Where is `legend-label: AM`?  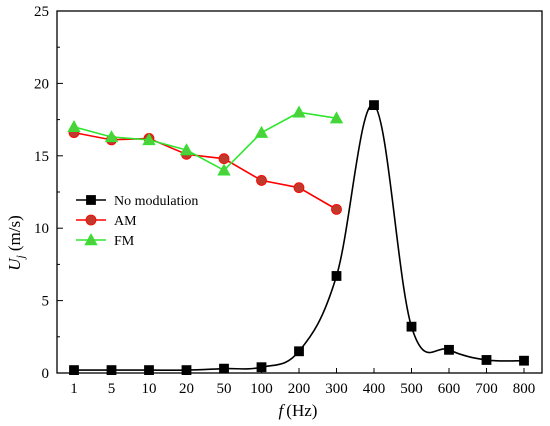 legend-label: AM is located at coordinates (125, 221).